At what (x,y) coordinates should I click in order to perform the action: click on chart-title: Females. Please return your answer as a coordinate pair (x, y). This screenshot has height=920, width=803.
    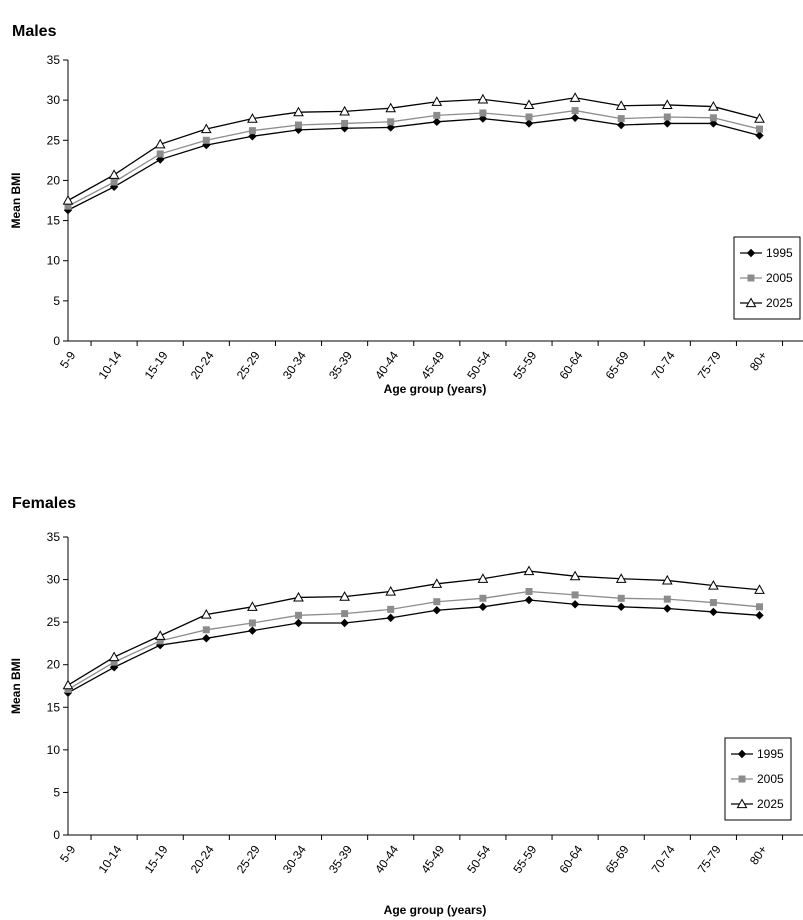
    Looking at the image, I should click on (44, 503).